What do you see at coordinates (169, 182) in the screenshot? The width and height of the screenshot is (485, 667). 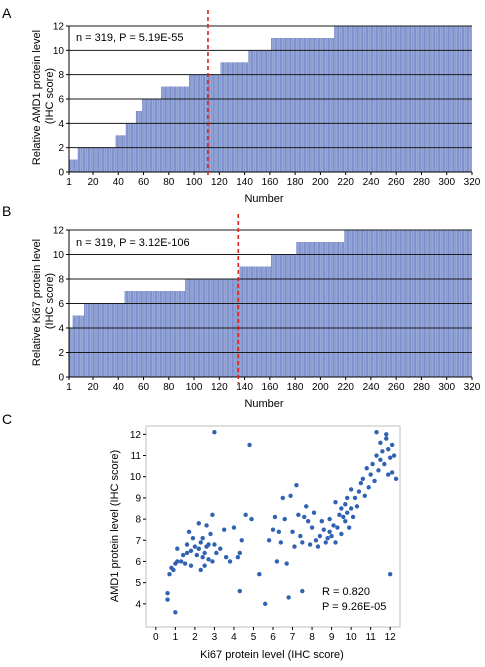 I see `panel-a-xtick-label: 80` at bounding box center [169, 182].